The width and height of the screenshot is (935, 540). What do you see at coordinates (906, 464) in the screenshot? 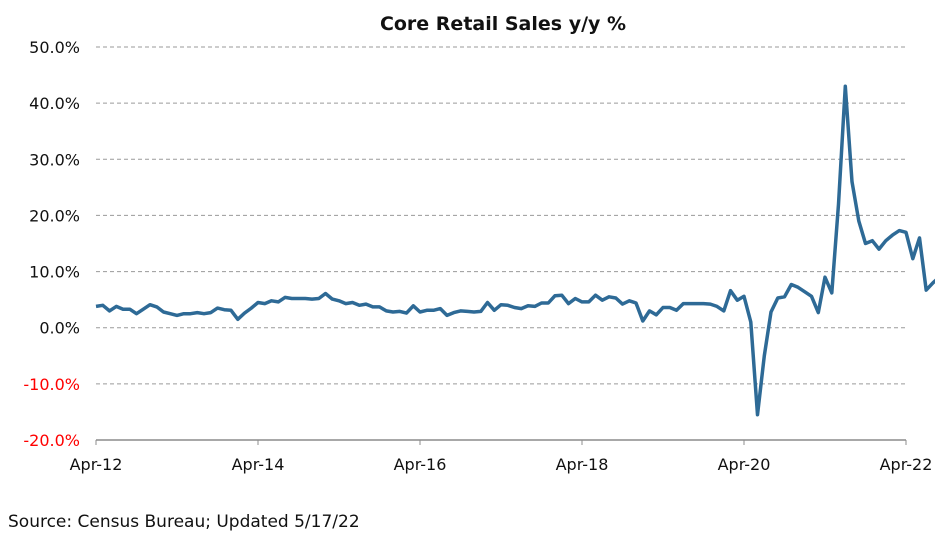
I see `x-tick-label: Apr-22` at bounding box center [906, 464].